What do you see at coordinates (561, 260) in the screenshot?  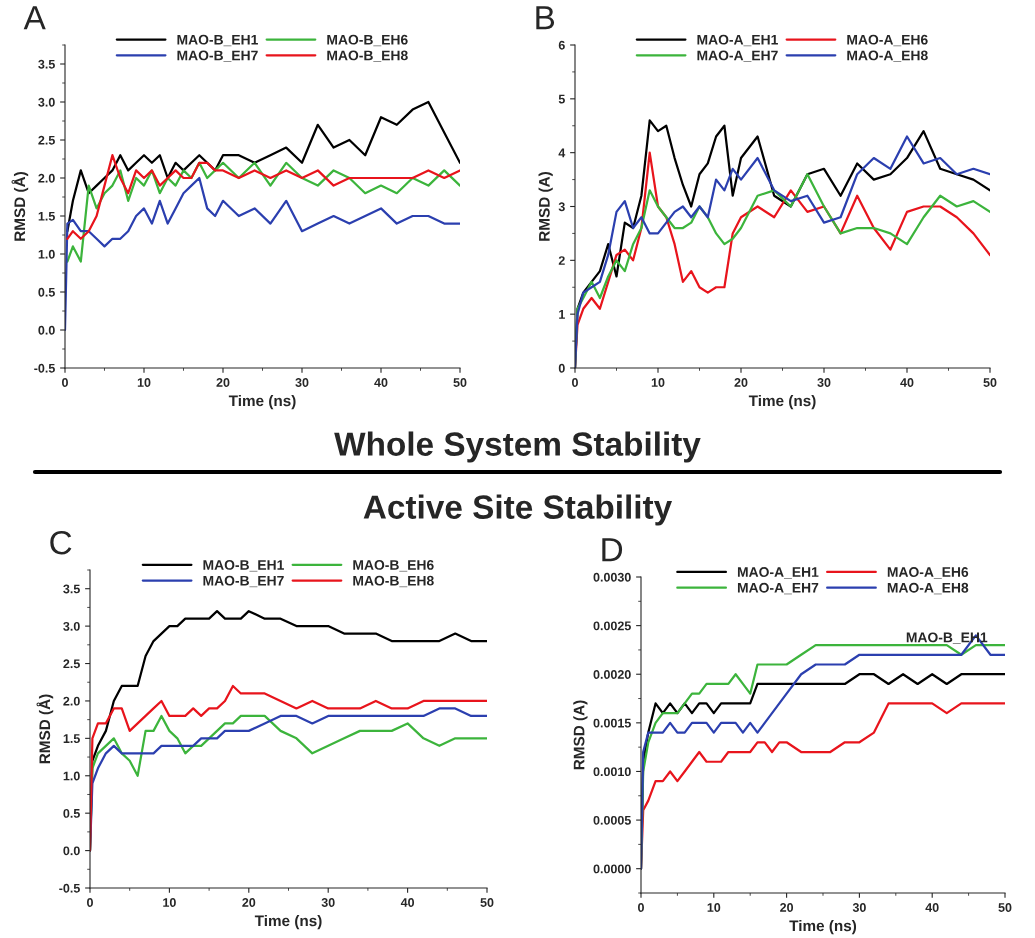 I see `y-tick-label: 2` at bounding box center [561, 260].